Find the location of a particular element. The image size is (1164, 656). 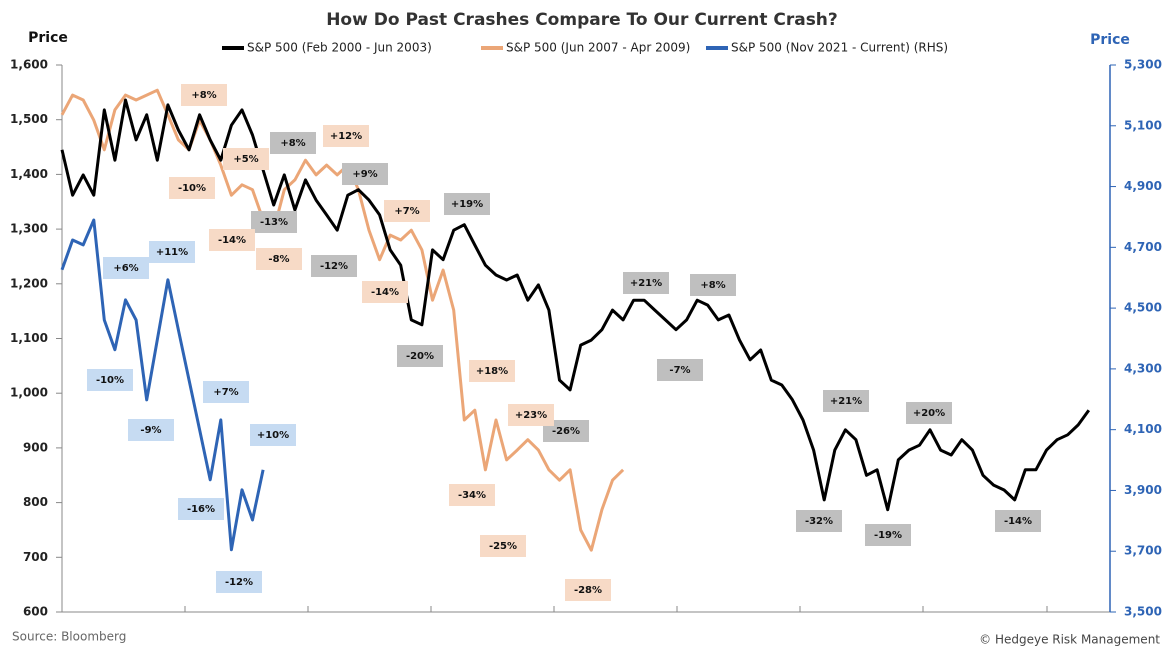

annotation: -34% is located at coordinates (472, 495).